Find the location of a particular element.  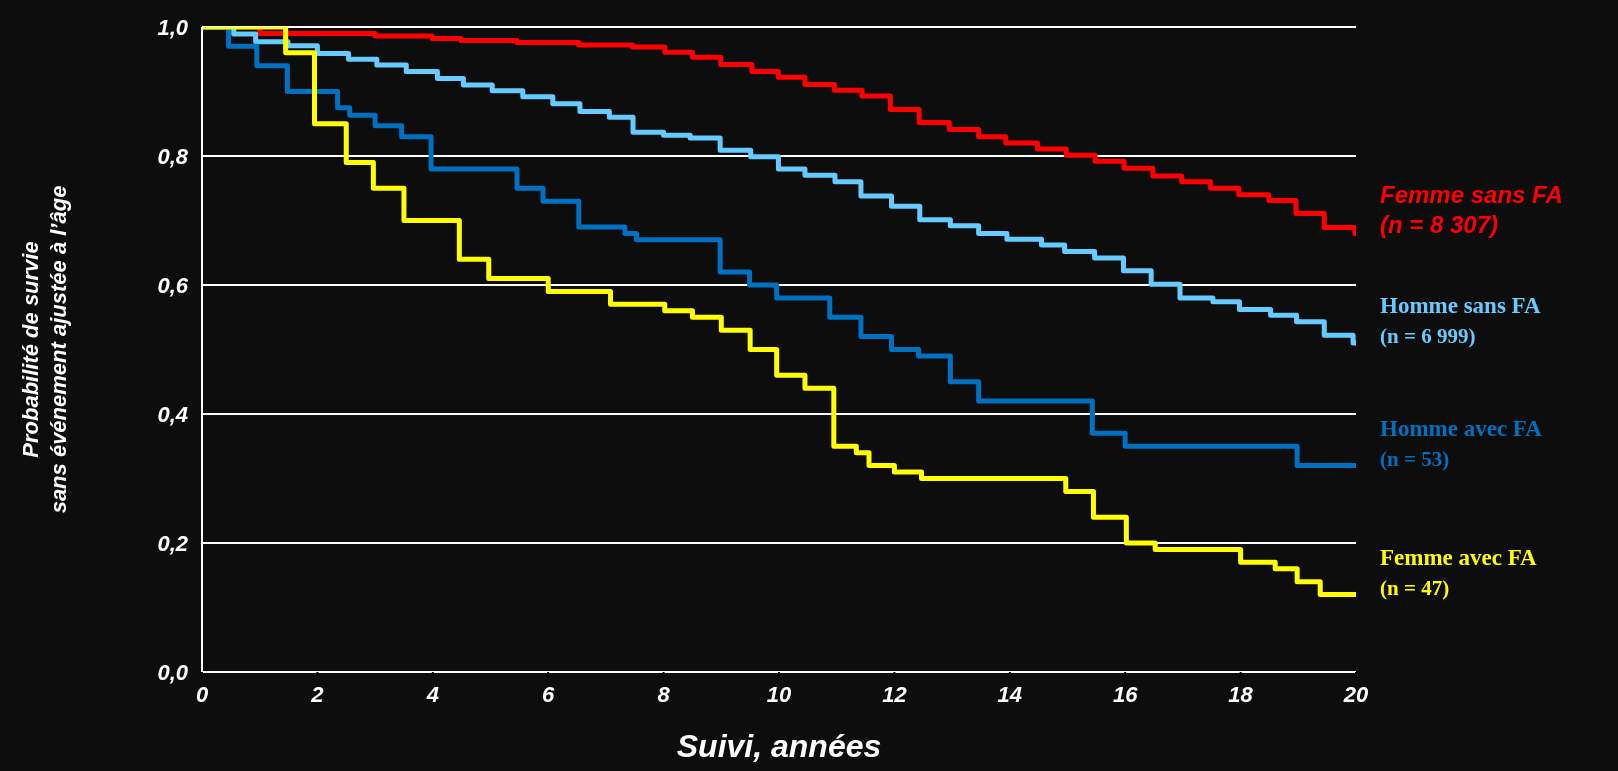

y-tick-label: 1,0 is located at coordinates (173, 27).